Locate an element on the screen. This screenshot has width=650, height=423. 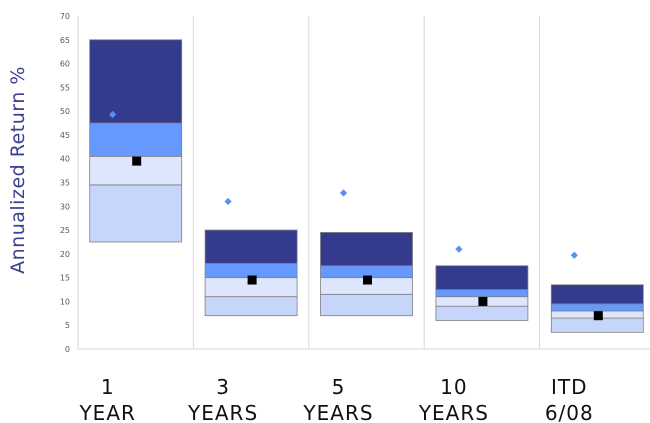
y-tick-label: 35 is located at coordinates (65, 183).